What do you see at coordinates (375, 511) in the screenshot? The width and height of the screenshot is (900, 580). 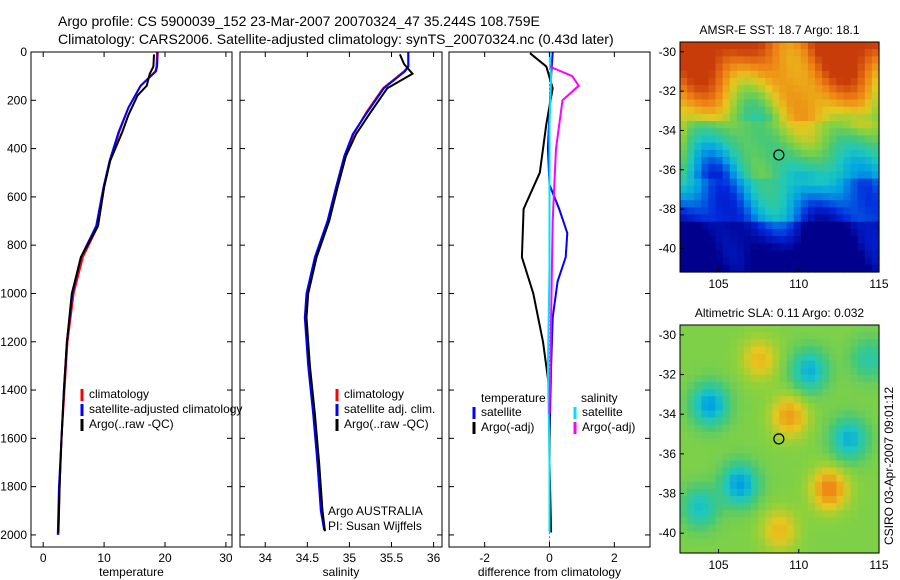 I see `annotation-argo-australia: Argo AUSTRALIA` at bounding box center [375, 511].